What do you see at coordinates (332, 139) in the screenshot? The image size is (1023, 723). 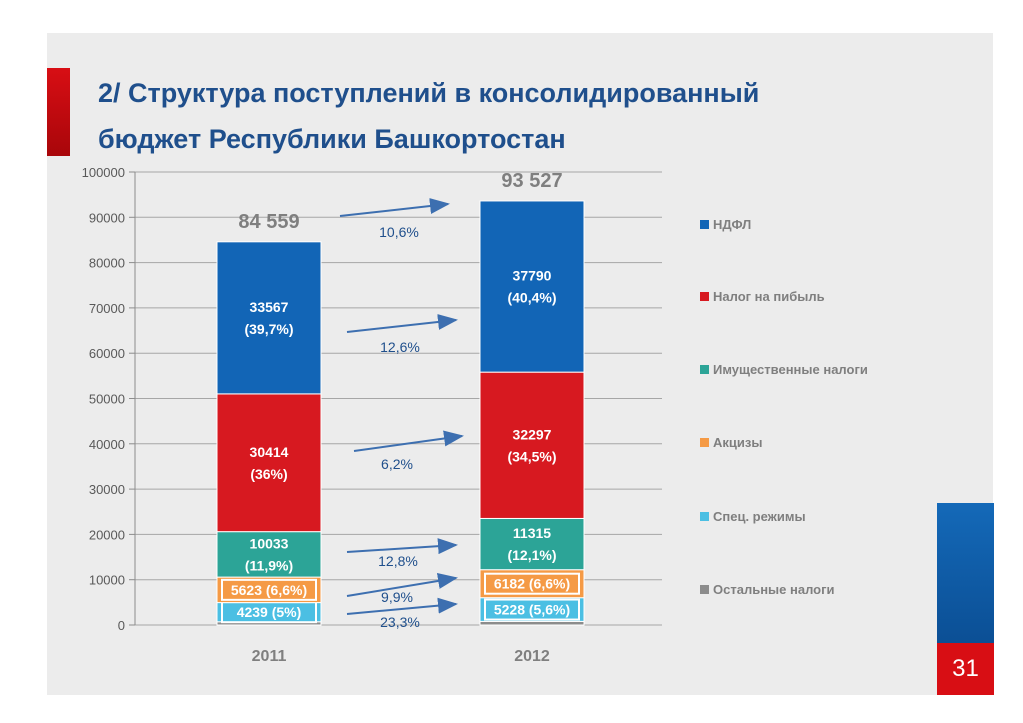 I see `title-line-2: бюджет Республики Башкортостан` at bounding box center [332, 139].